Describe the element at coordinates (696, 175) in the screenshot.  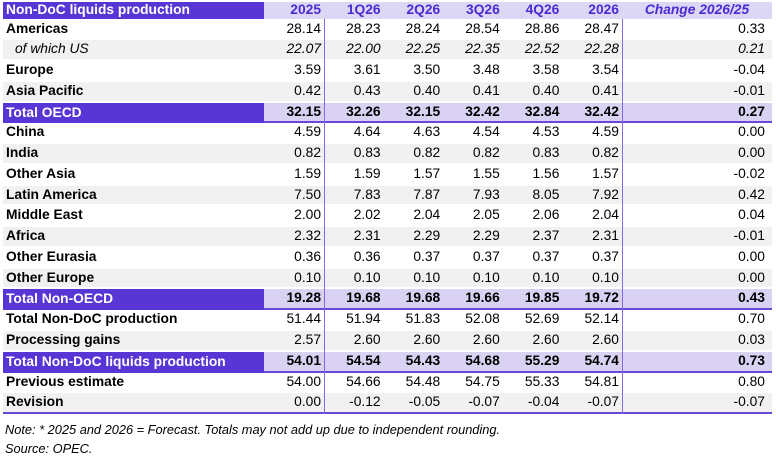
I see `change-cell: -0.02` at that location.